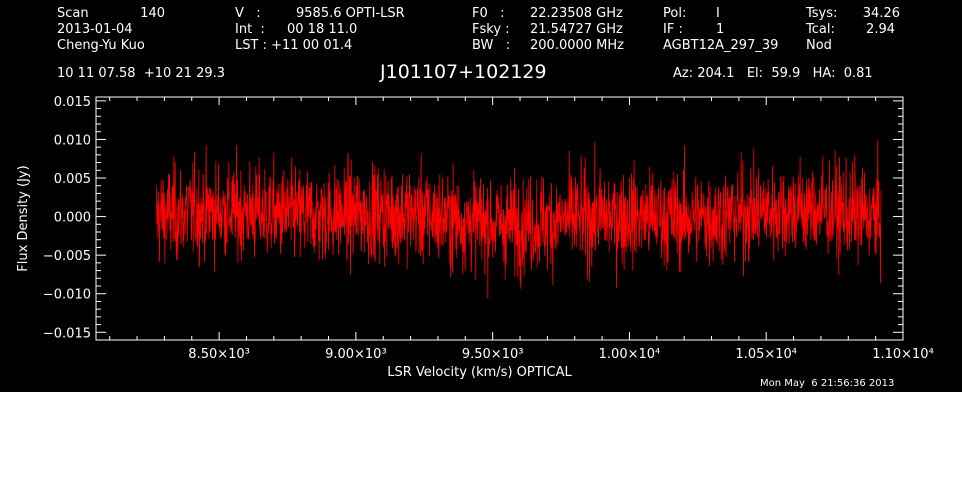 Image resolution: width=962 pixels, height=490 pixels. Describe the element at coordinates (773, 73) in the screenshot. I see `az-el-ha: Az: 204.1 El: 59.9 HA: 0.81` at that location.